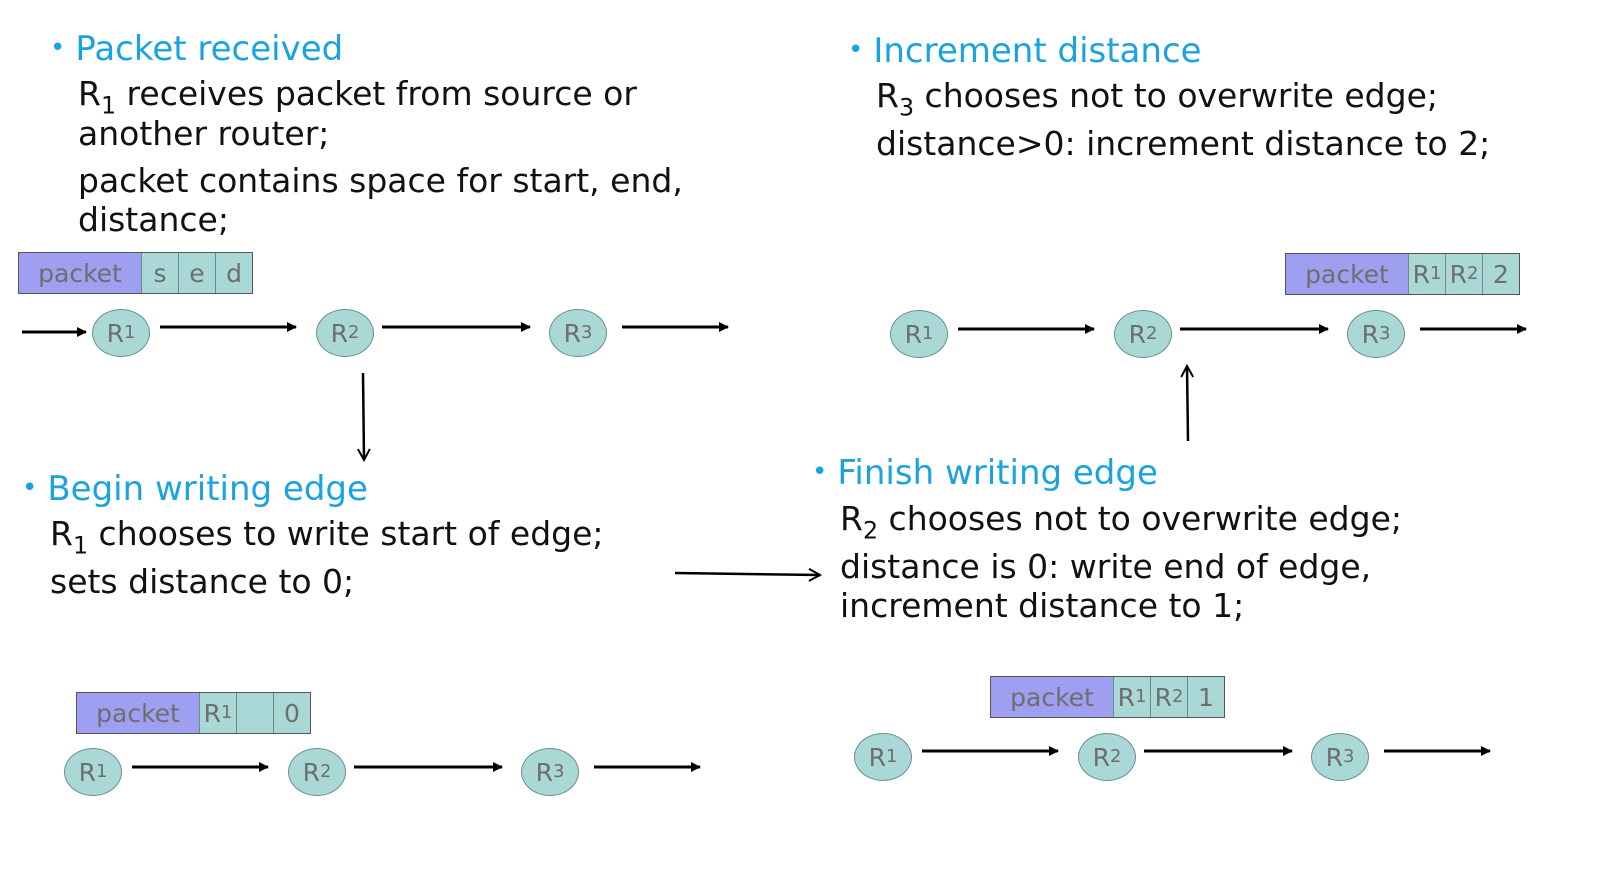 The width and height of the screenshot is (1606, 870). I want to click on distance-field: 0, so click(291, 713).